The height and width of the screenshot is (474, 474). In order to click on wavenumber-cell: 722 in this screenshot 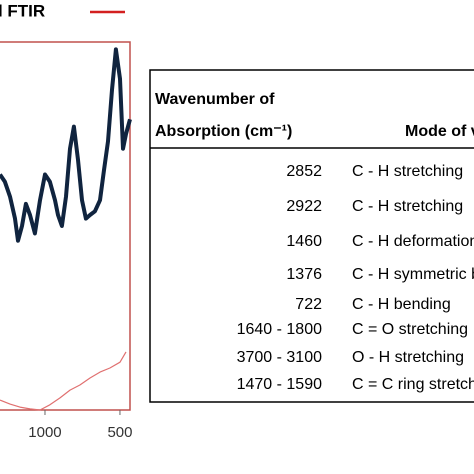, I will do `click(308, 304)`.